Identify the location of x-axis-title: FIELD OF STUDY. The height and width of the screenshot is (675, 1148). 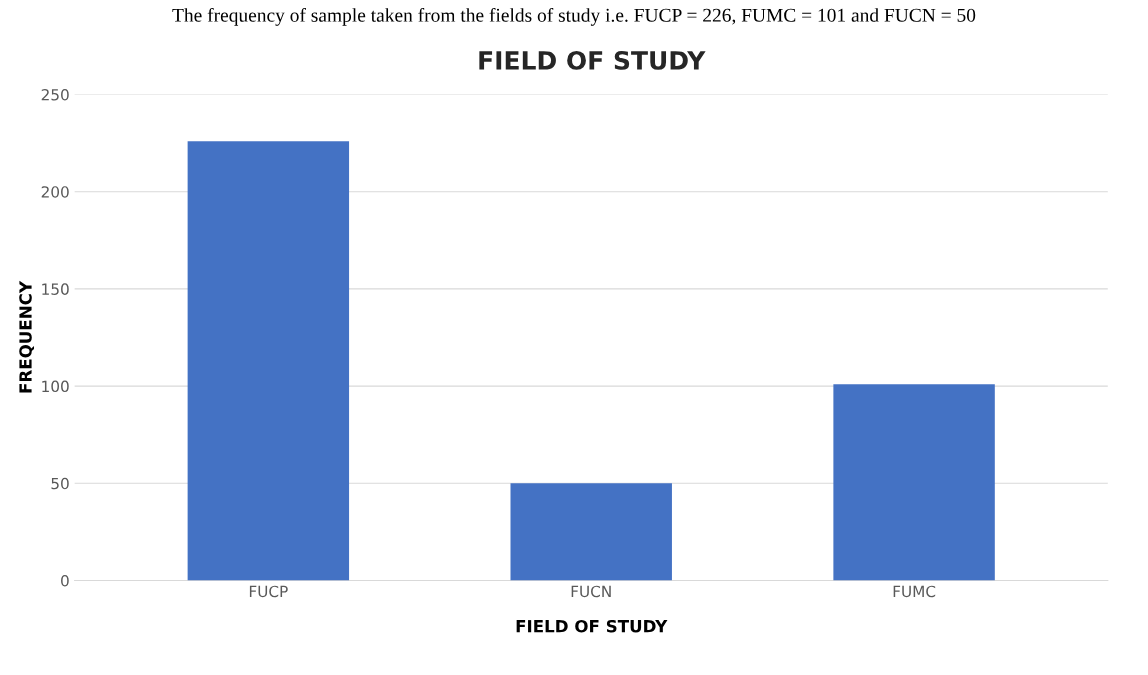
(592, 626).